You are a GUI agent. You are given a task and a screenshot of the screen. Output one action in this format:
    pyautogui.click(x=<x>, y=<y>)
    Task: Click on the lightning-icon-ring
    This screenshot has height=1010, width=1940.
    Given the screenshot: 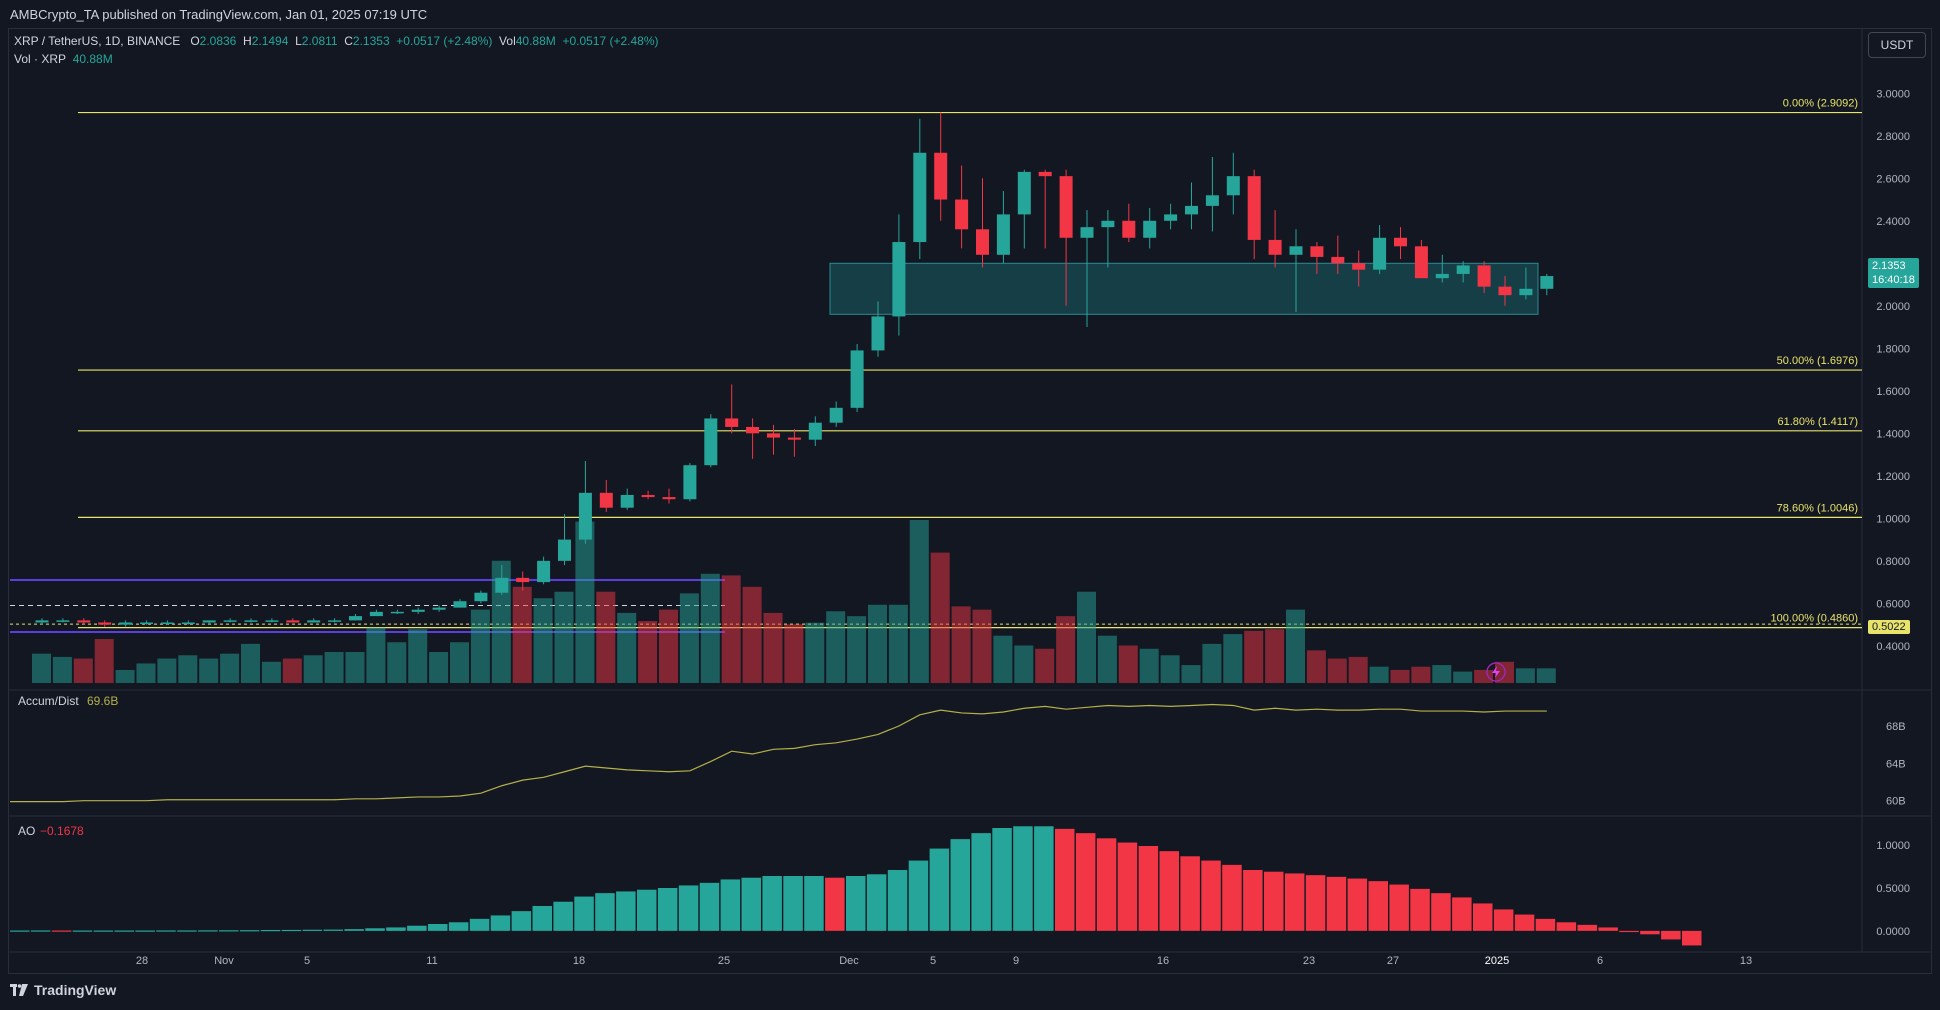 What is the action you would take?
    pyautogui.click(x=1496, y=672)
    